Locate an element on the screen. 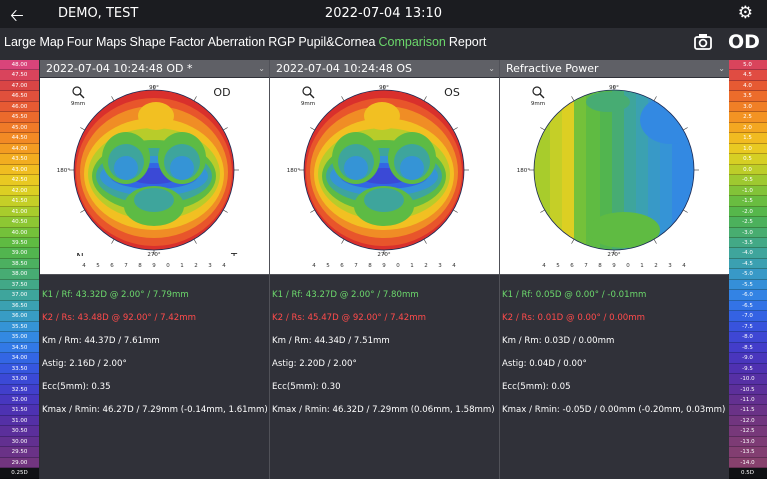  scale-cell: 41.50 is located at coordinates (19, 201).